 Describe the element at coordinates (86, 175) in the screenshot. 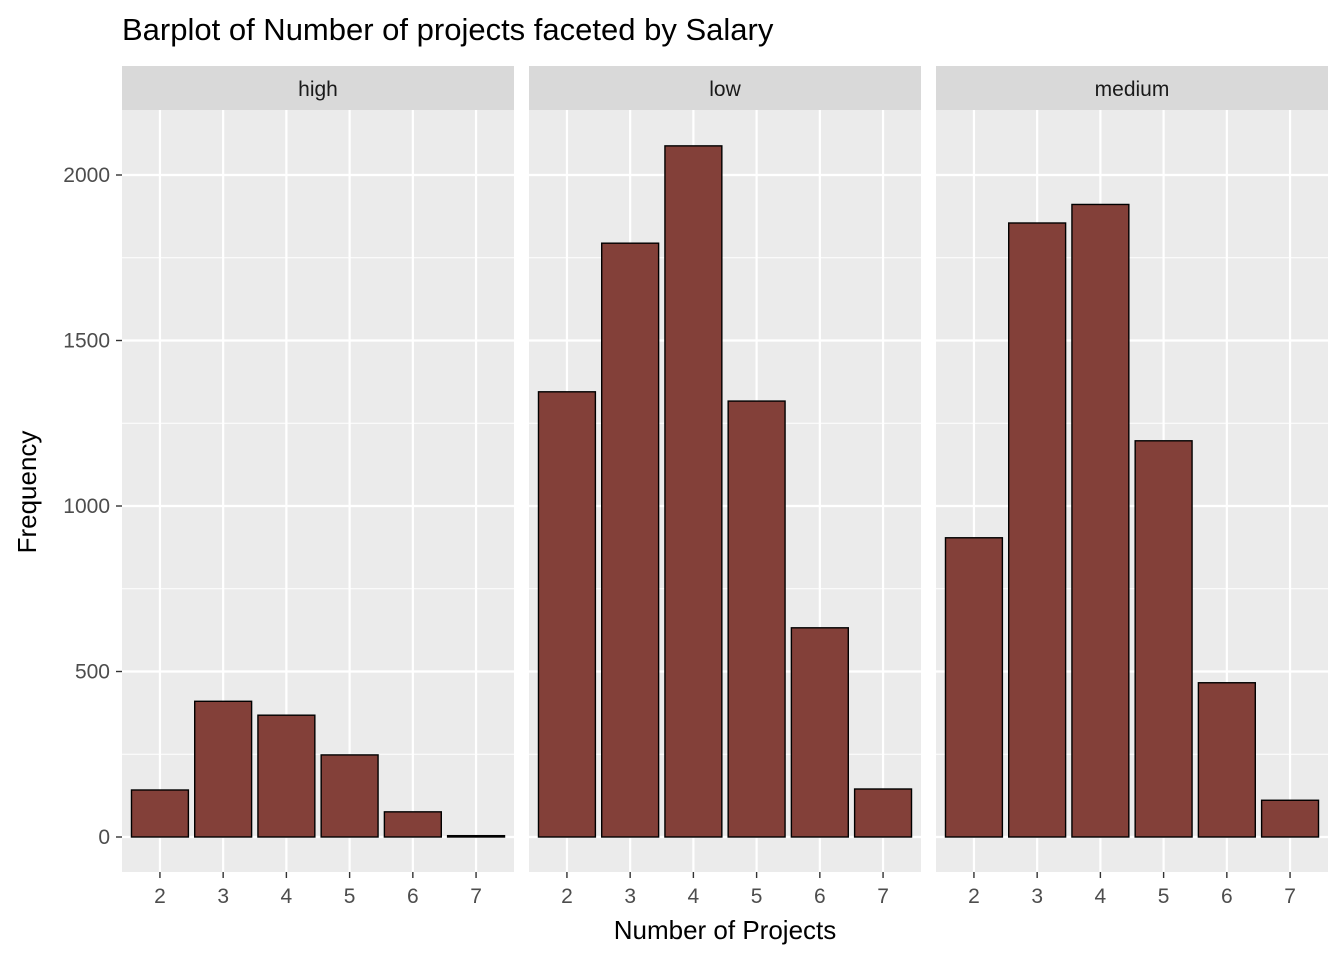

I see `y-tick-label: 2000` at that location.